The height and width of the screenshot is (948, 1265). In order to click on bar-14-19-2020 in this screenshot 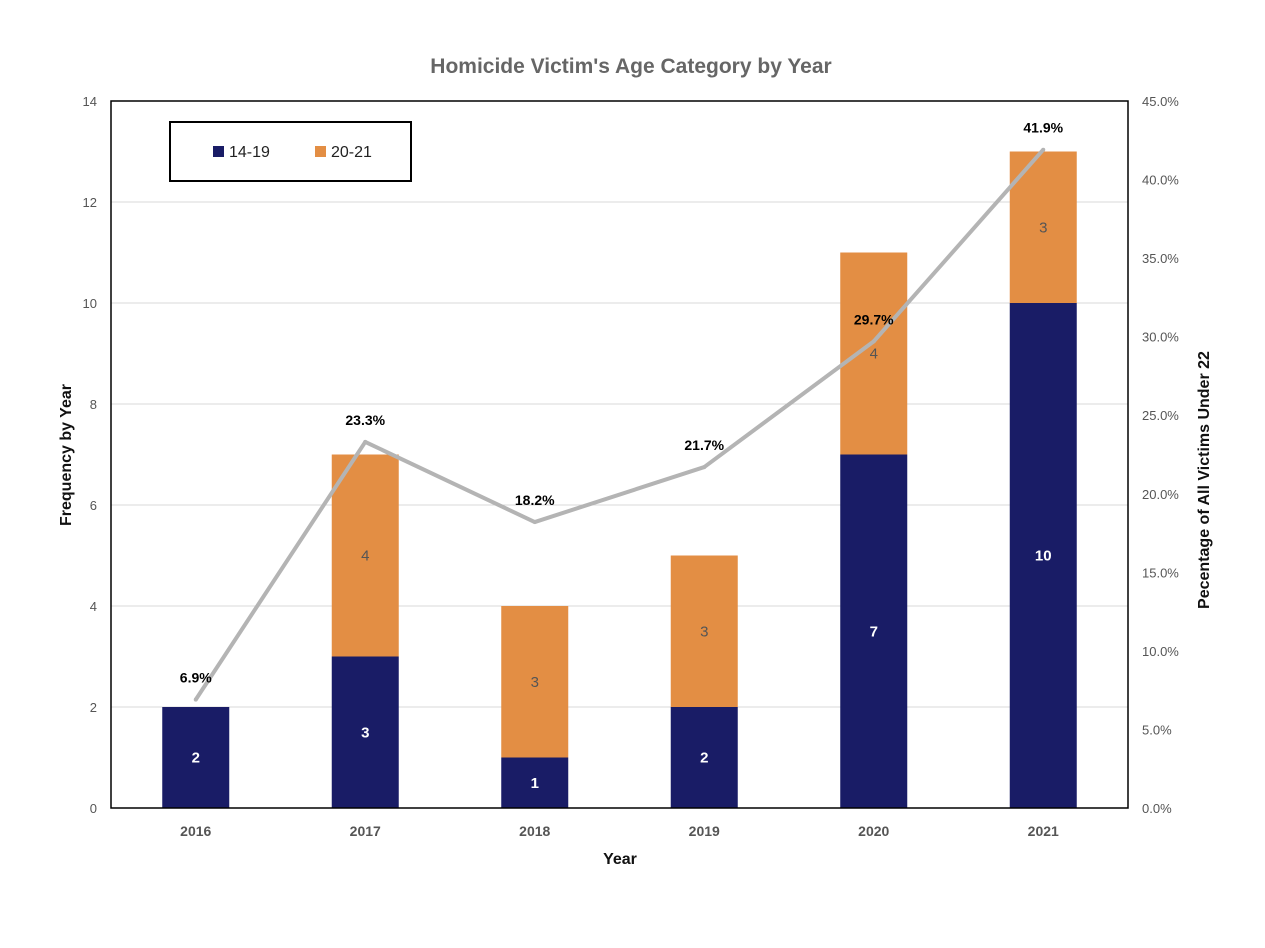, I will do `click(874, 631)`.